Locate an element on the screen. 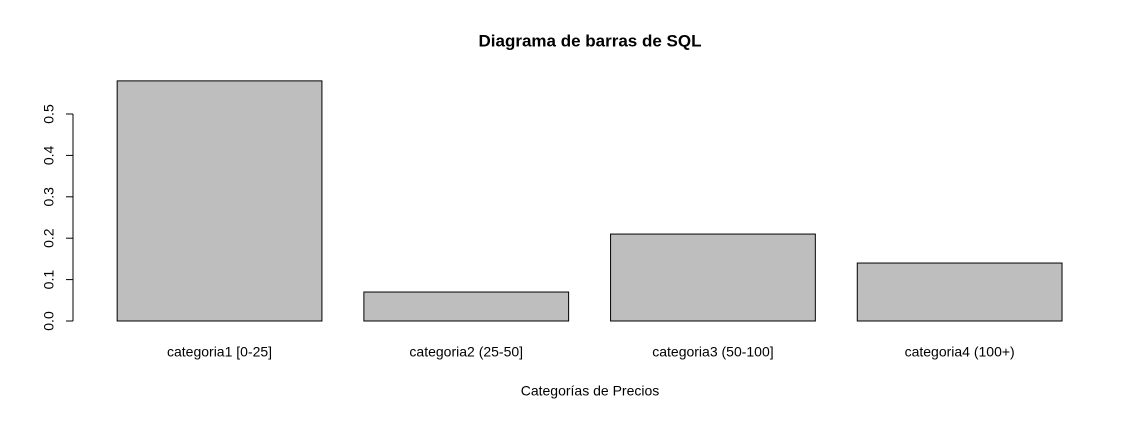 This screenshot has height=422, width=1142. x-tick-label: categoria3 (50-100] is located at coordinates (712, 352).